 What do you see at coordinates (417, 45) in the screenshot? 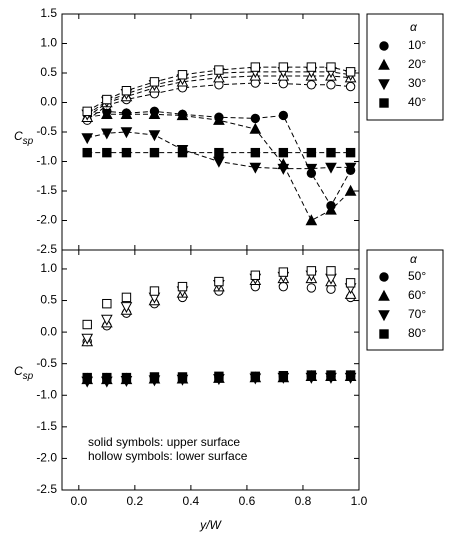
I see `legend-label: 10°` at bounding box center [417, 45].